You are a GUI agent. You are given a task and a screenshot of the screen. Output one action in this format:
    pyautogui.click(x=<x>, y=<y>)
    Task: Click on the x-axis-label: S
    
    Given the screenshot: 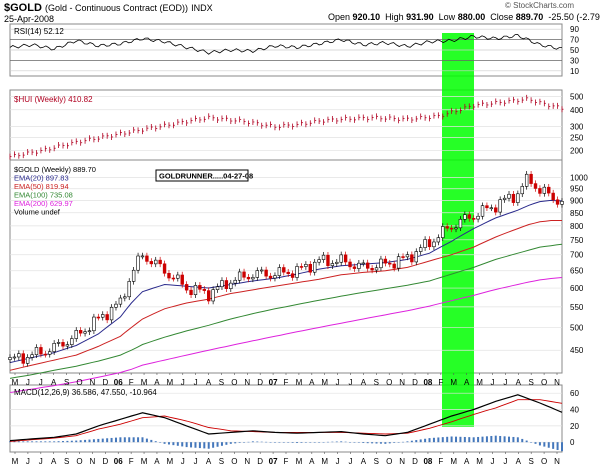 What is the action you would take?
    pyautogui.click(x=376, y=461)
    